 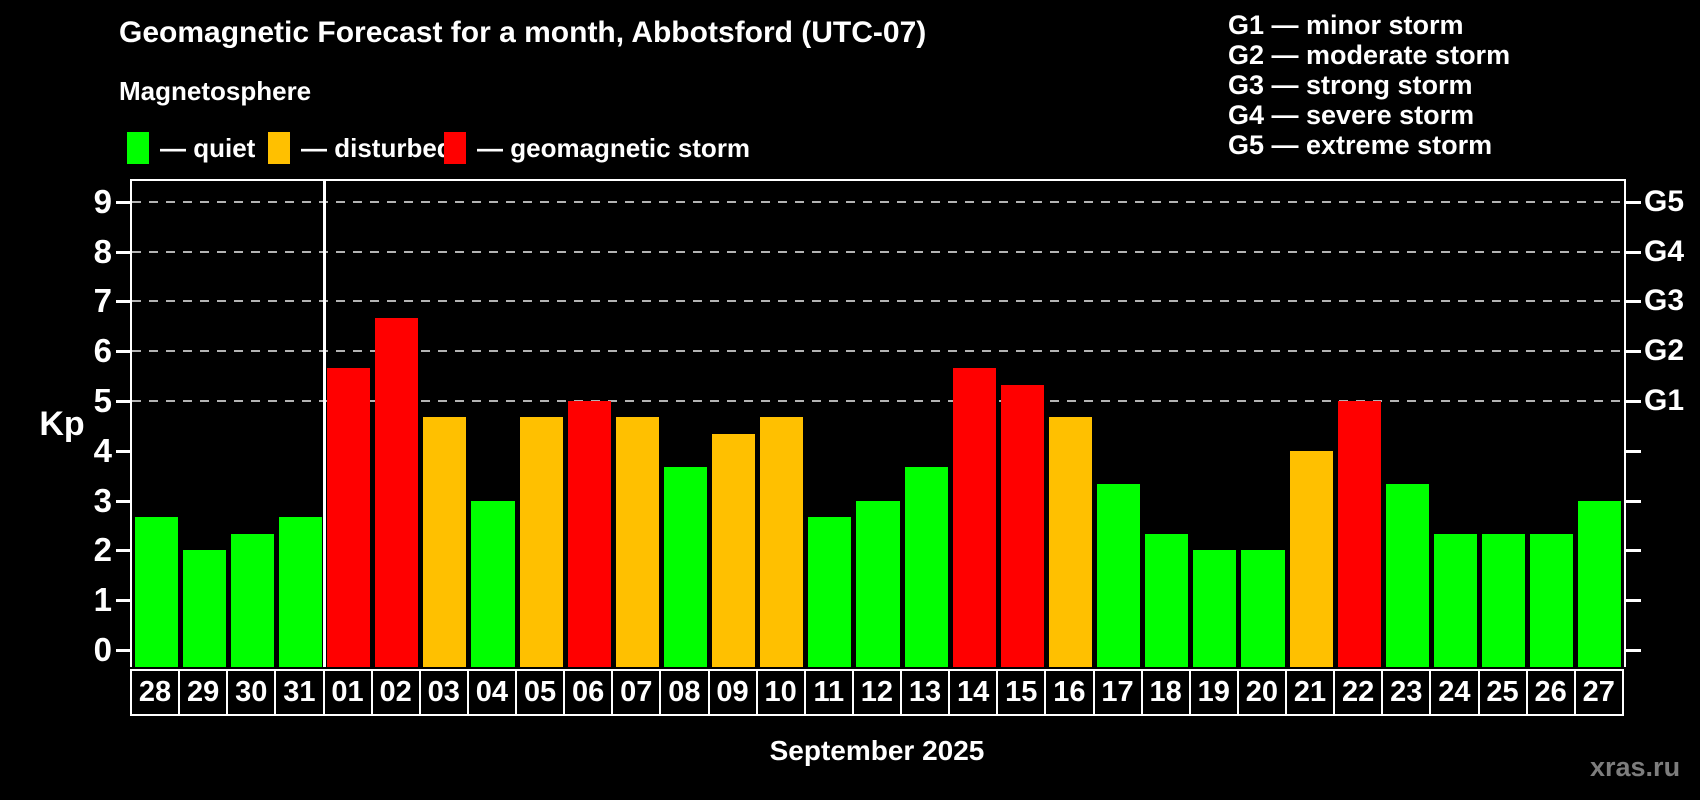 What do you see at coordinates (1406, 692) in the screenshot?
I see `day-label-23: 23` at bounding box center [1406, 692].